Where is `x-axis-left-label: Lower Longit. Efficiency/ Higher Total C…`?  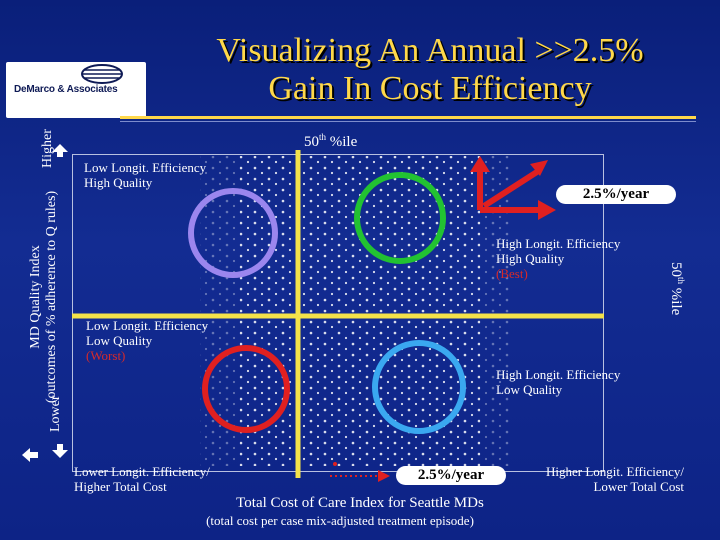
x-axis-left-label: Lower Longit. Efficiency/ Higher Total C… is located at coordinates (142, 479).